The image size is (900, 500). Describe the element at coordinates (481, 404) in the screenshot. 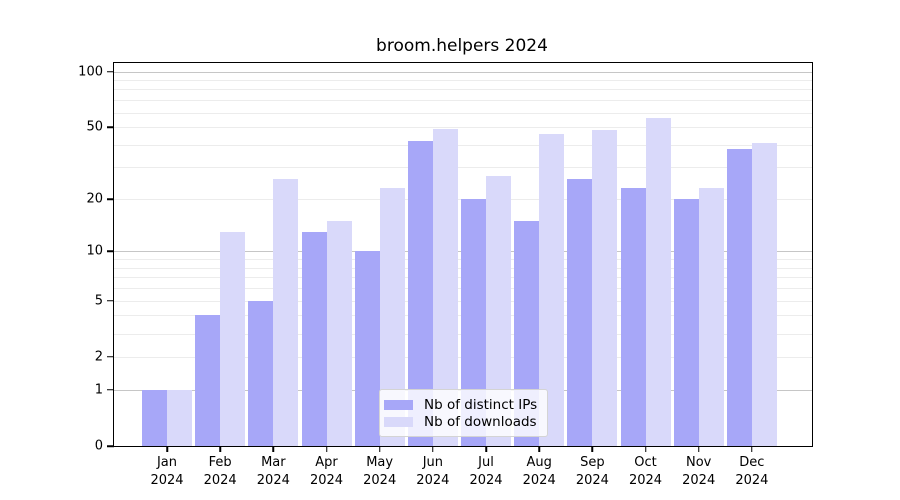

I see `legend-label-distinct-ips: Nb of distinct IPs` at that location.